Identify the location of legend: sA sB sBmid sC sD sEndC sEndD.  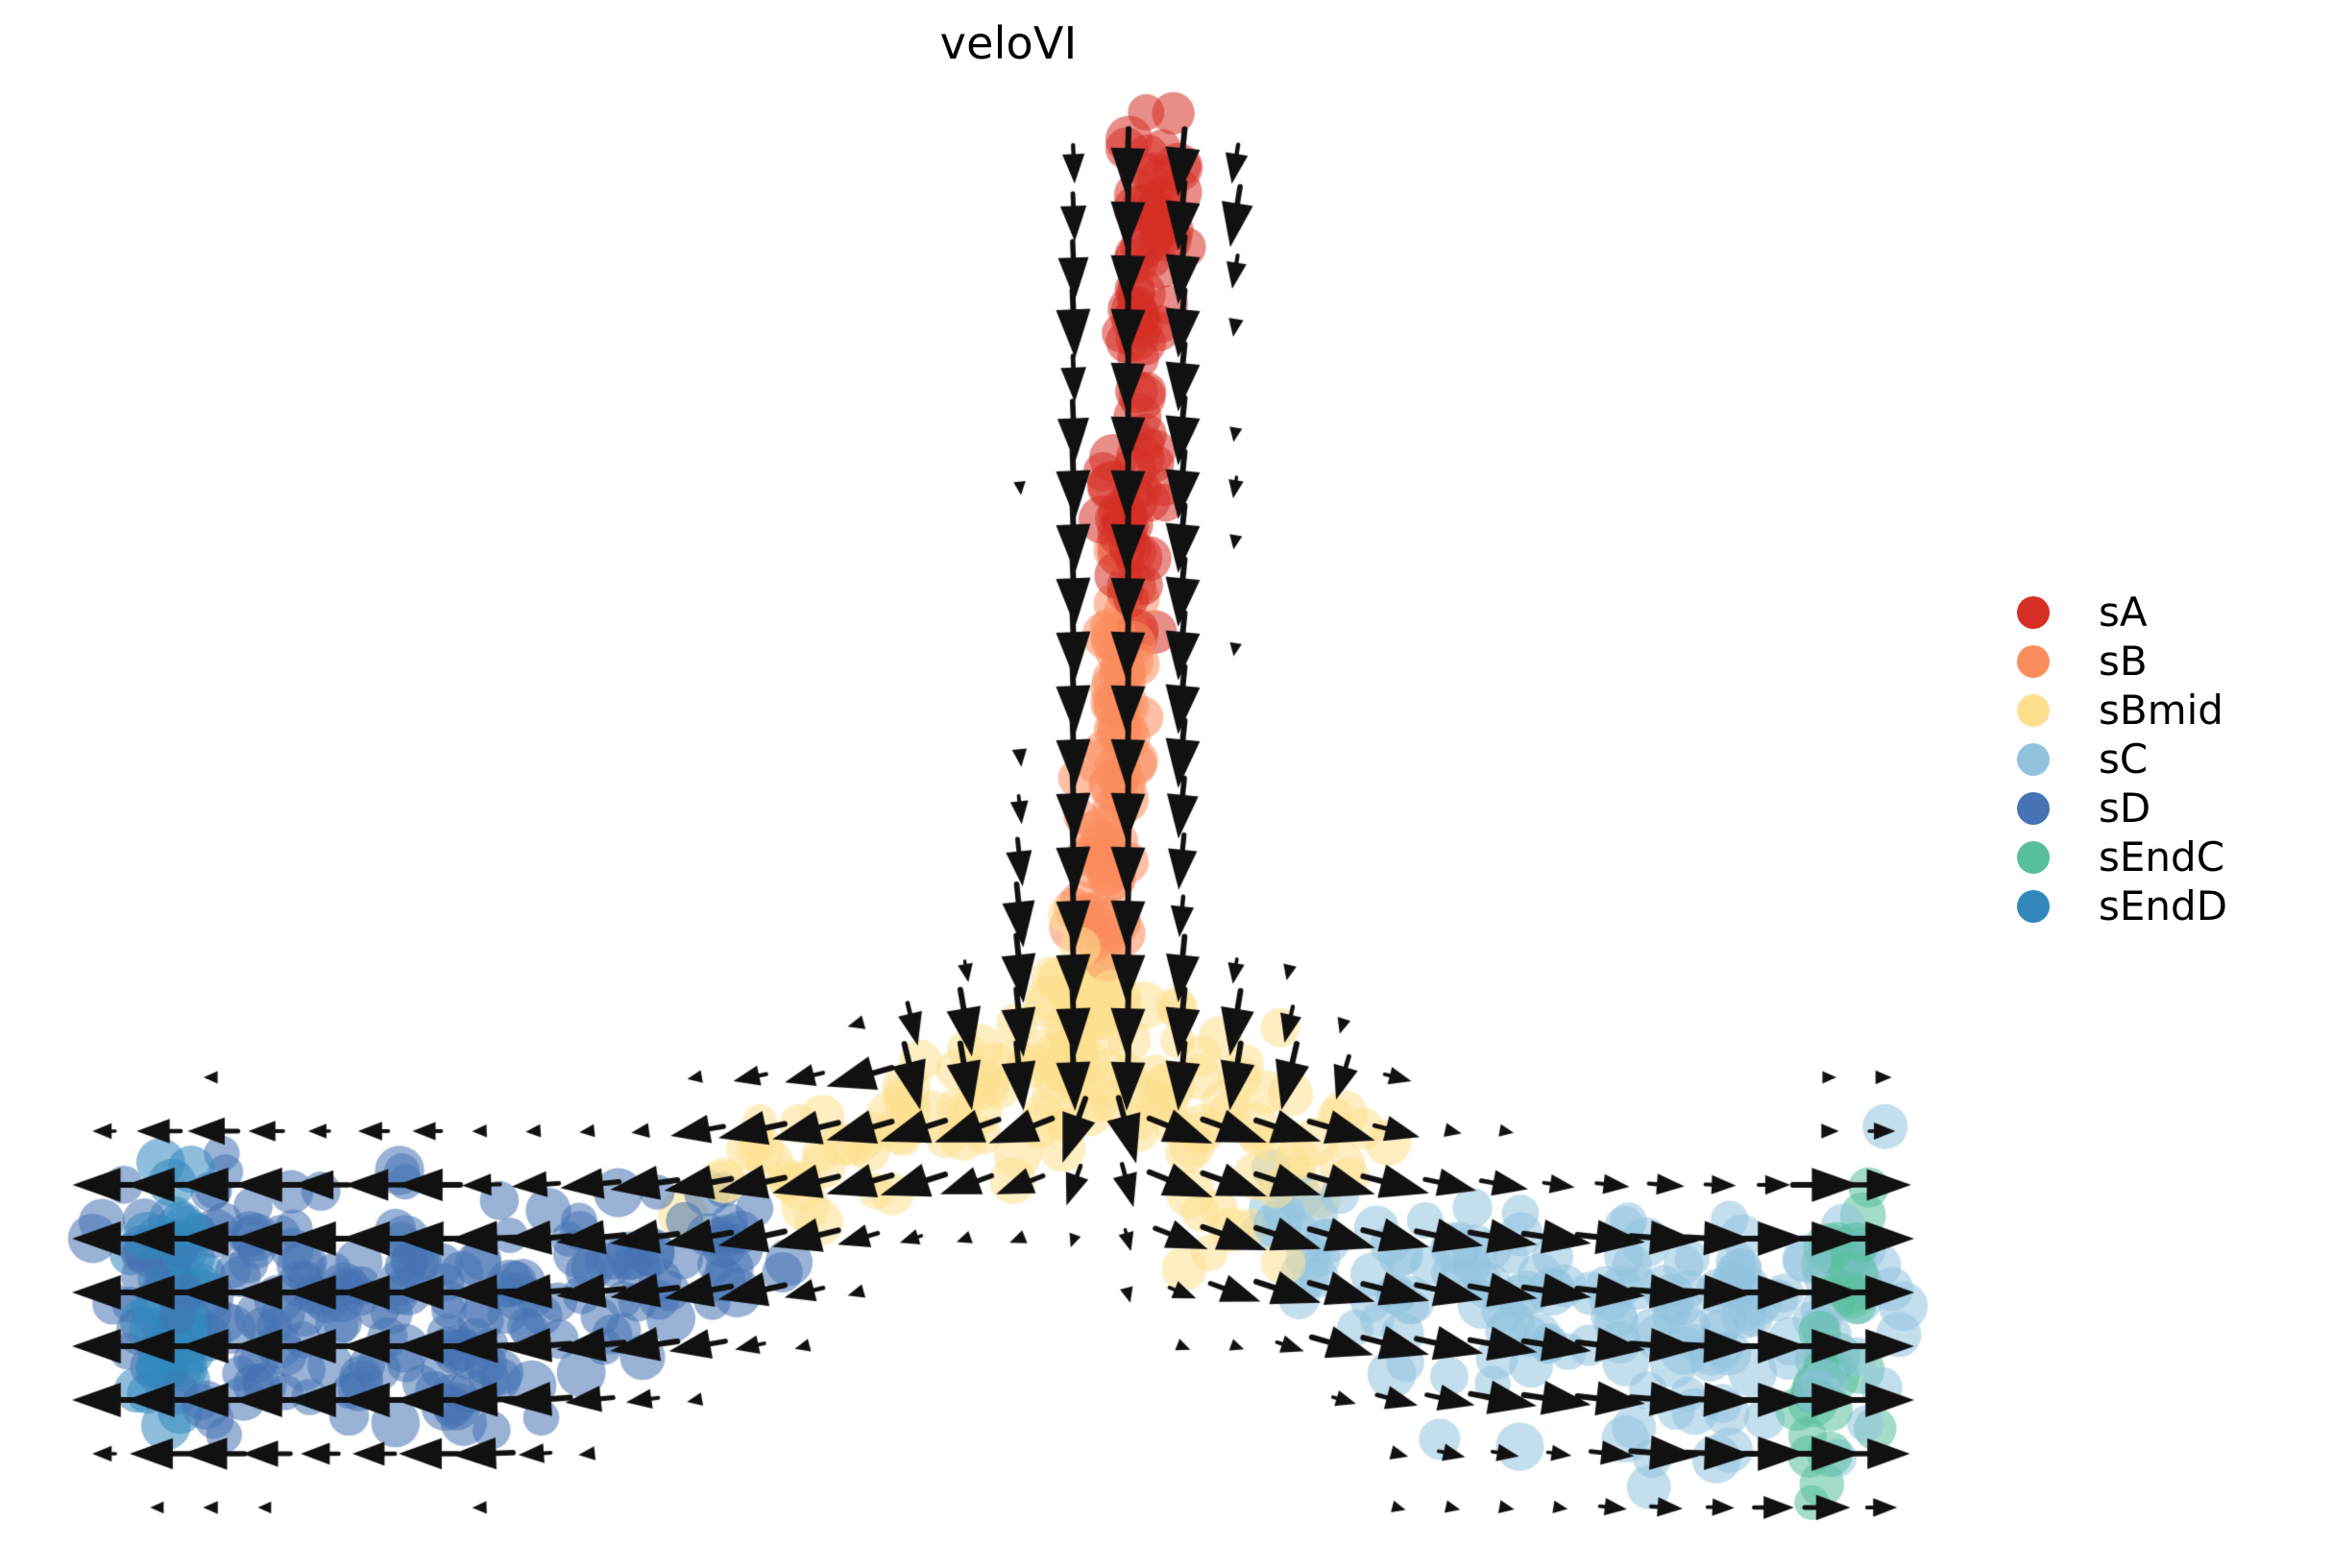
(2170, 759).